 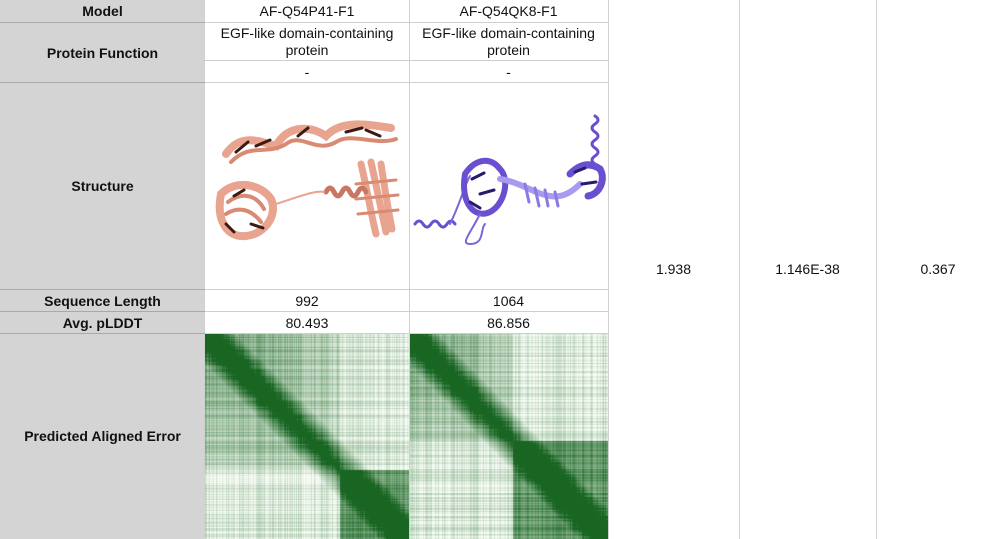 What do you see at coordinates (508, 300) in the screenshot?
I see `model-2-sequence-length: 1064` at bounding box center [508, 300].